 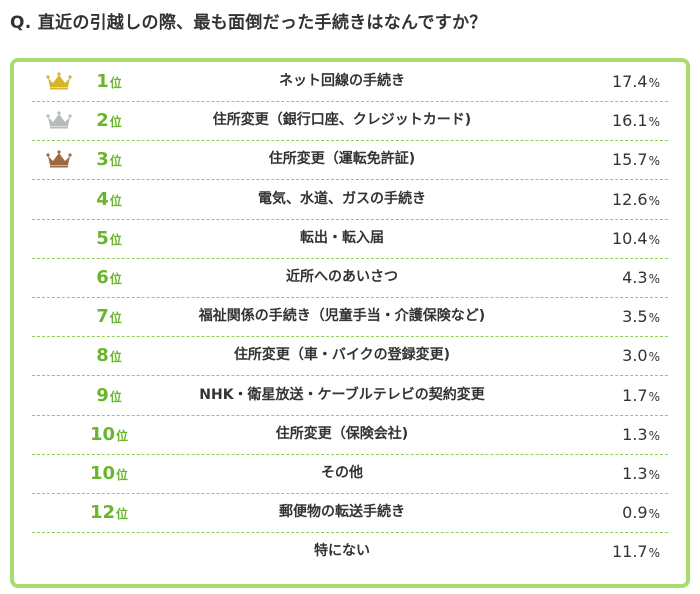 What do you see at coordinates (635, 317) in the screenshot?
I see `percent-number: 3.5` at bounding box center [635, 317].